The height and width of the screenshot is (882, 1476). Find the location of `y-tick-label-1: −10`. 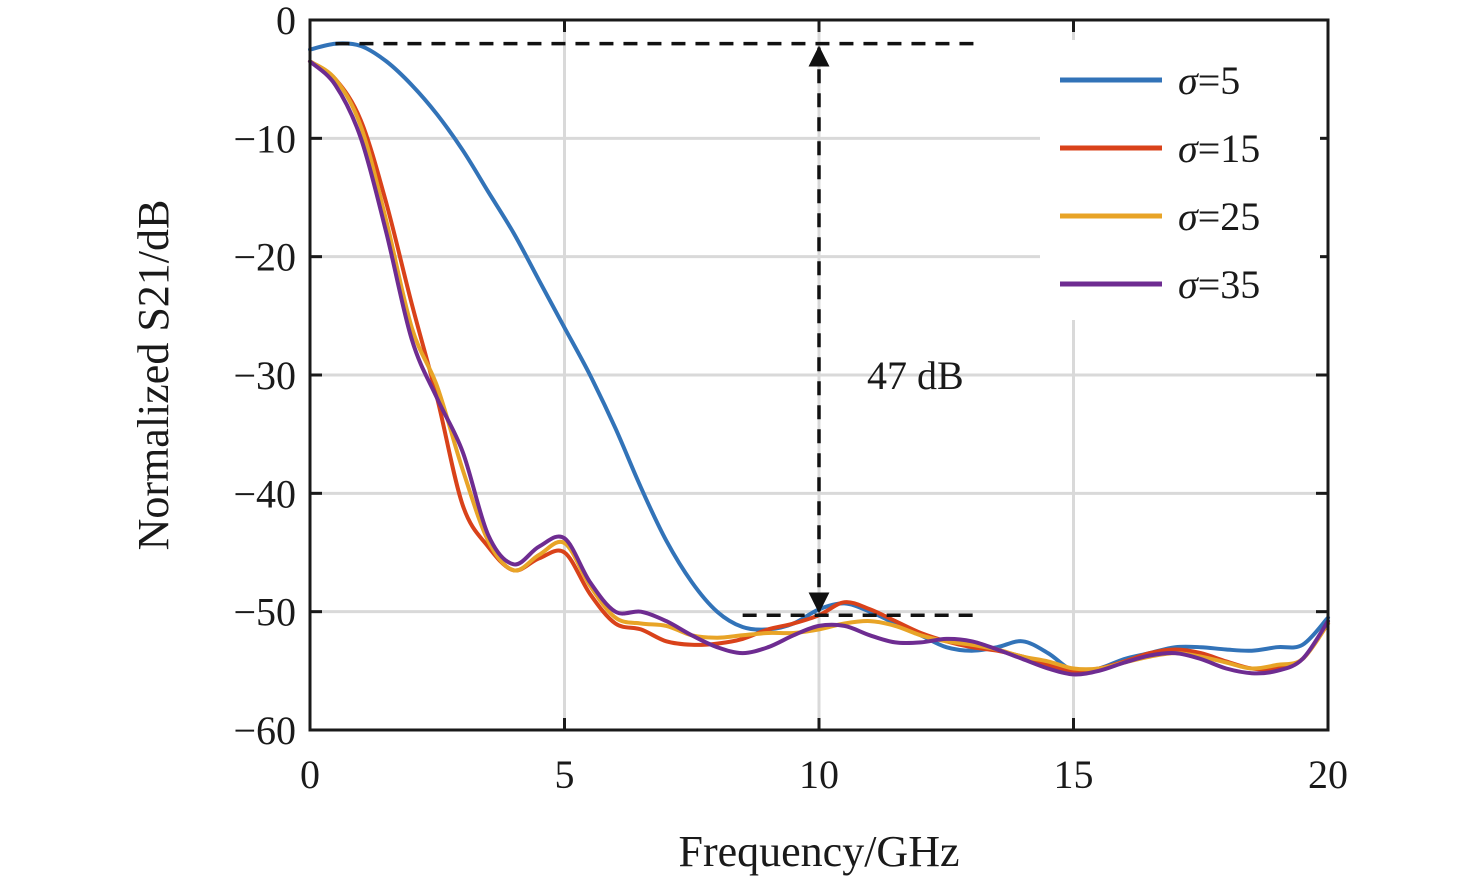

y-tick-label-1: −10 is located at coordinates (264, 138).